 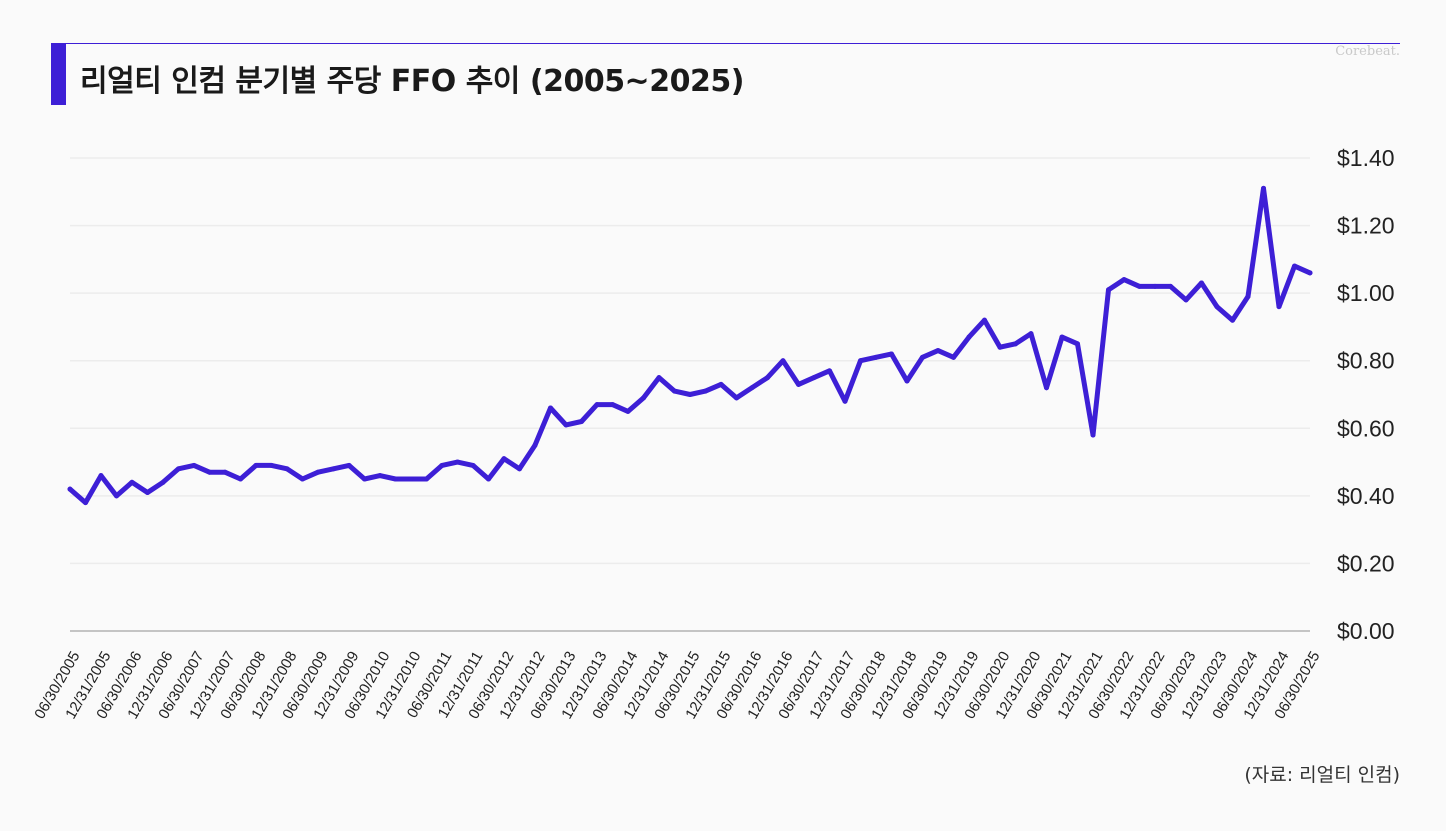 I want to click on y-tick-label: $0.40, so click(x=1366, y=496).